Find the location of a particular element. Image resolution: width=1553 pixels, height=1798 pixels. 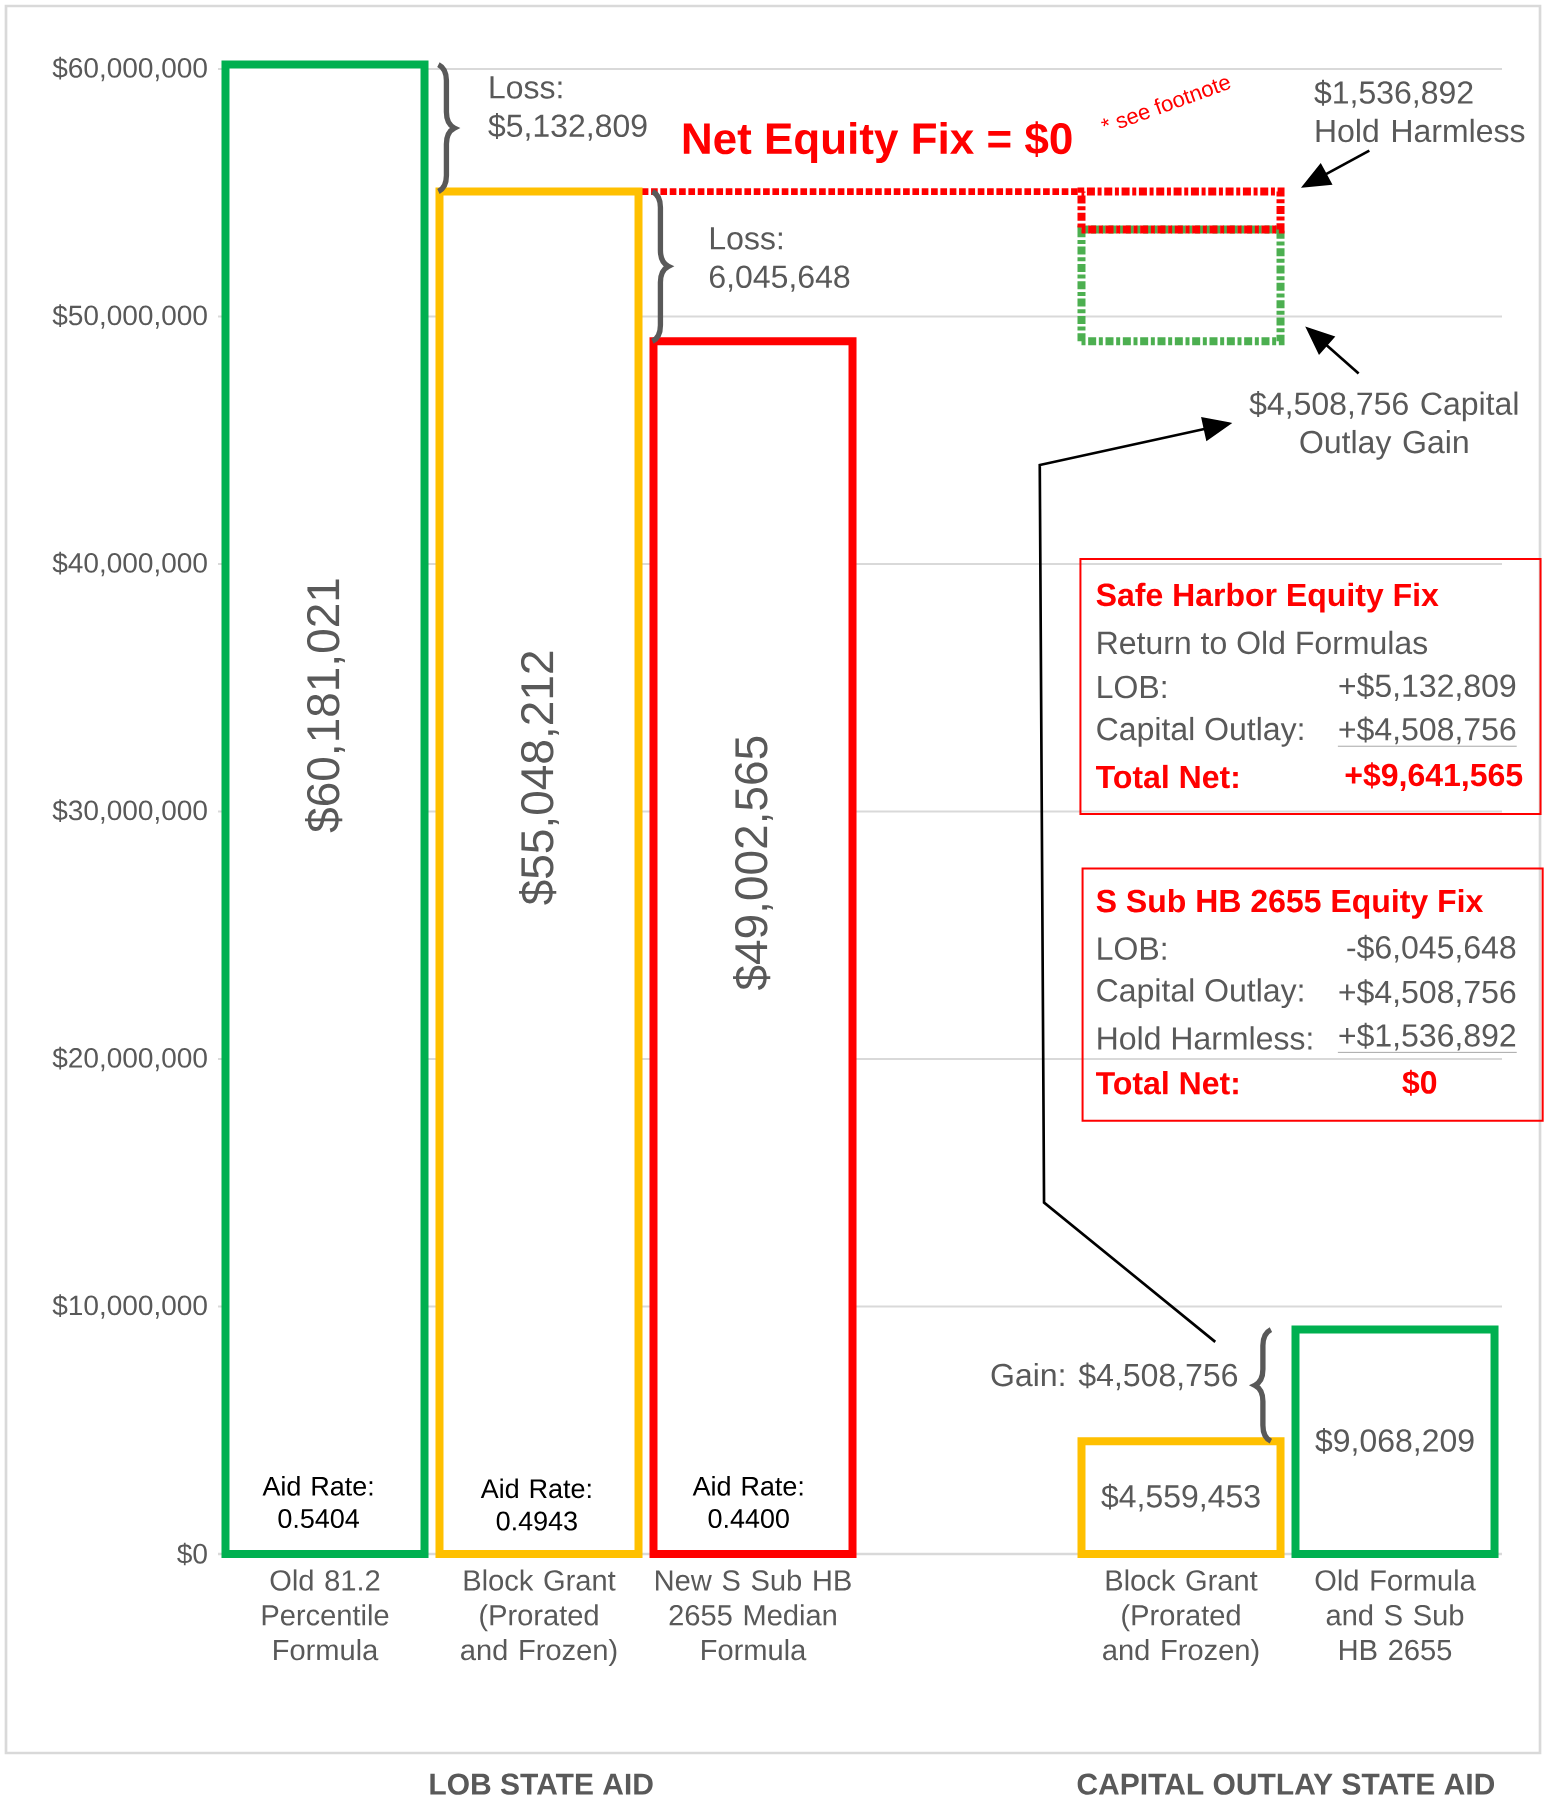

text: LOB STATE AID is located at coordinates (541, 1784).